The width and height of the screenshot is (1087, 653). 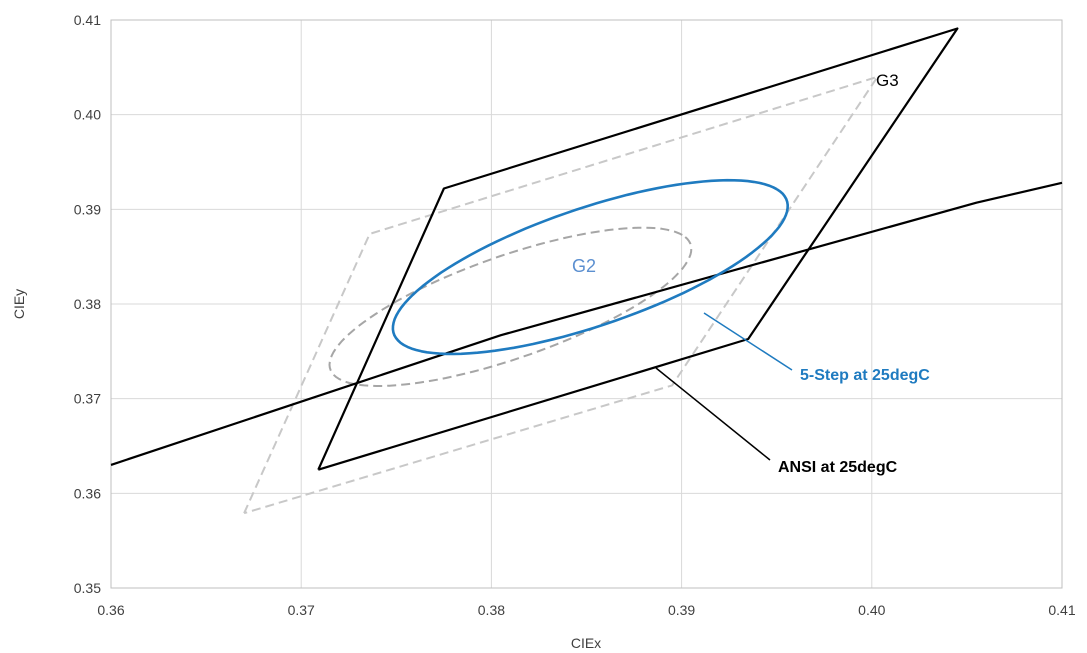 What do you see at coordinates (491, 610) in the screenshot?
I see `x-tick-label: 0.38` at bounding box center [491, 610].